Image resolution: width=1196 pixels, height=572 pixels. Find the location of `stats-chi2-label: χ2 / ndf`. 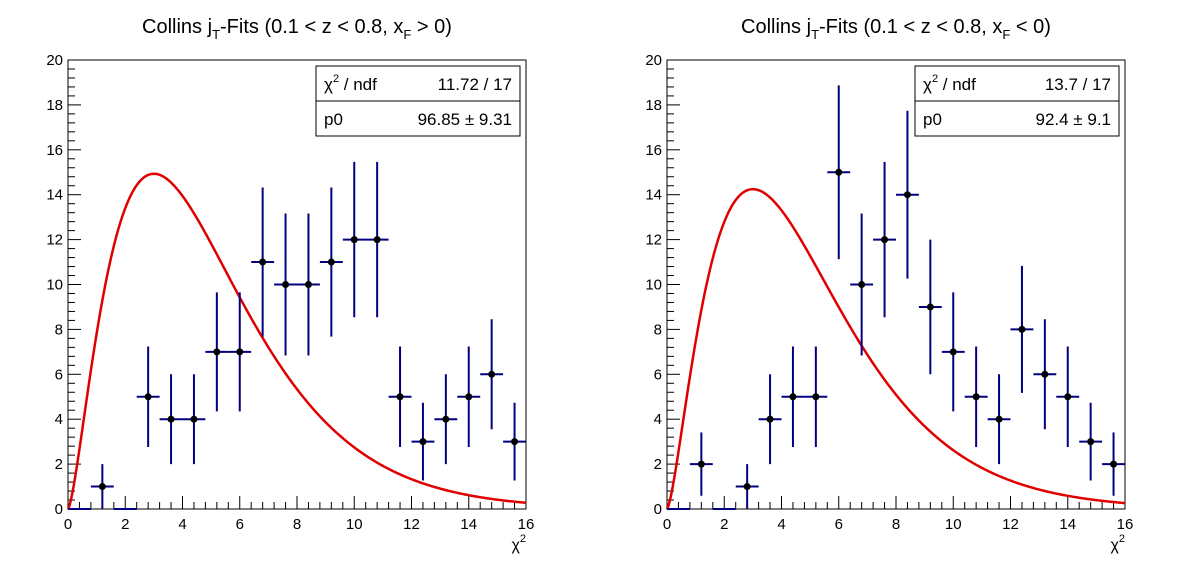

stats-chi2-label: χ2 / ndf is located at coordinates (350, 83).